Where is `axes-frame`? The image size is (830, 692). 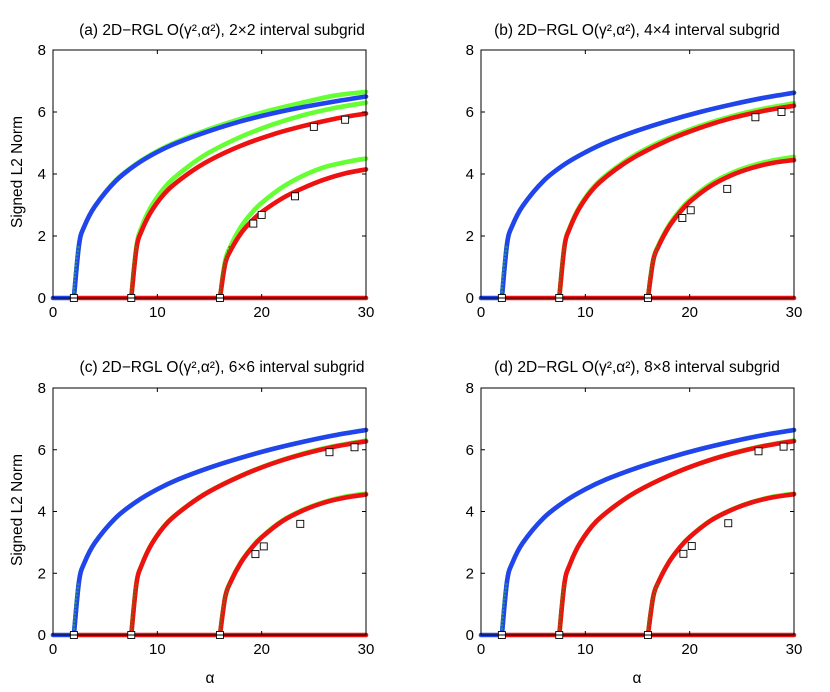
axes-frame is located at coordinates (637, 511).